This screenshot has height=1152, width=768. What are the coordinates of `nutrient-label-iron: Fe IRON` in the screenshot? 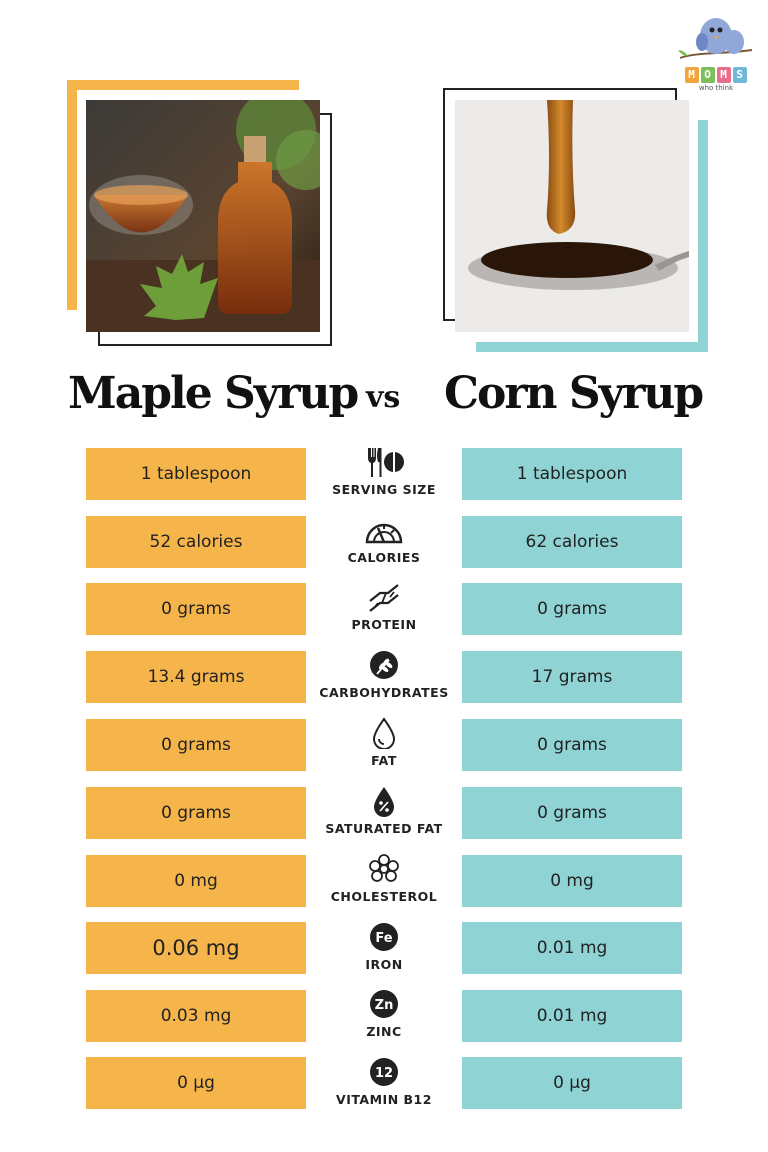 It's located at (384, 954).